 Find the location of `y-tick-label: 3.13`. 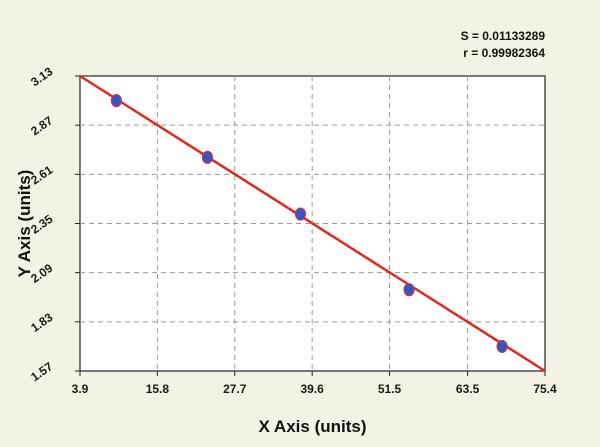

y-tick-label: 3.13 is located at coordinates (41, 76).